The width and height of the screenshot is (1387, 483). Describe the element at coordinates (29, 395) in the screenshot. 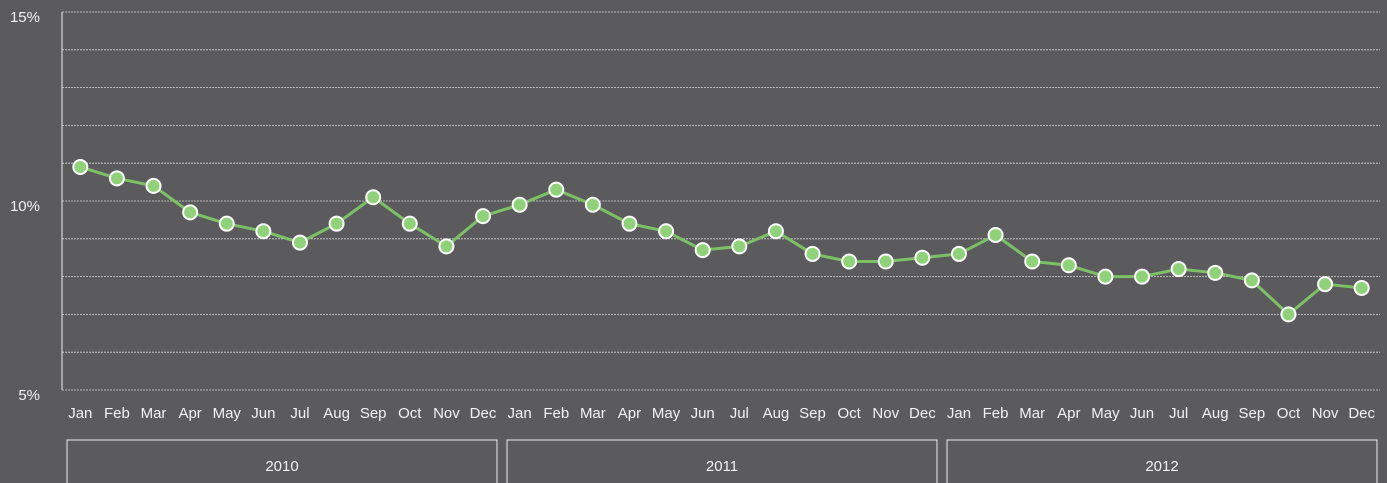

I see `y-tick-label: 5%` at that location.